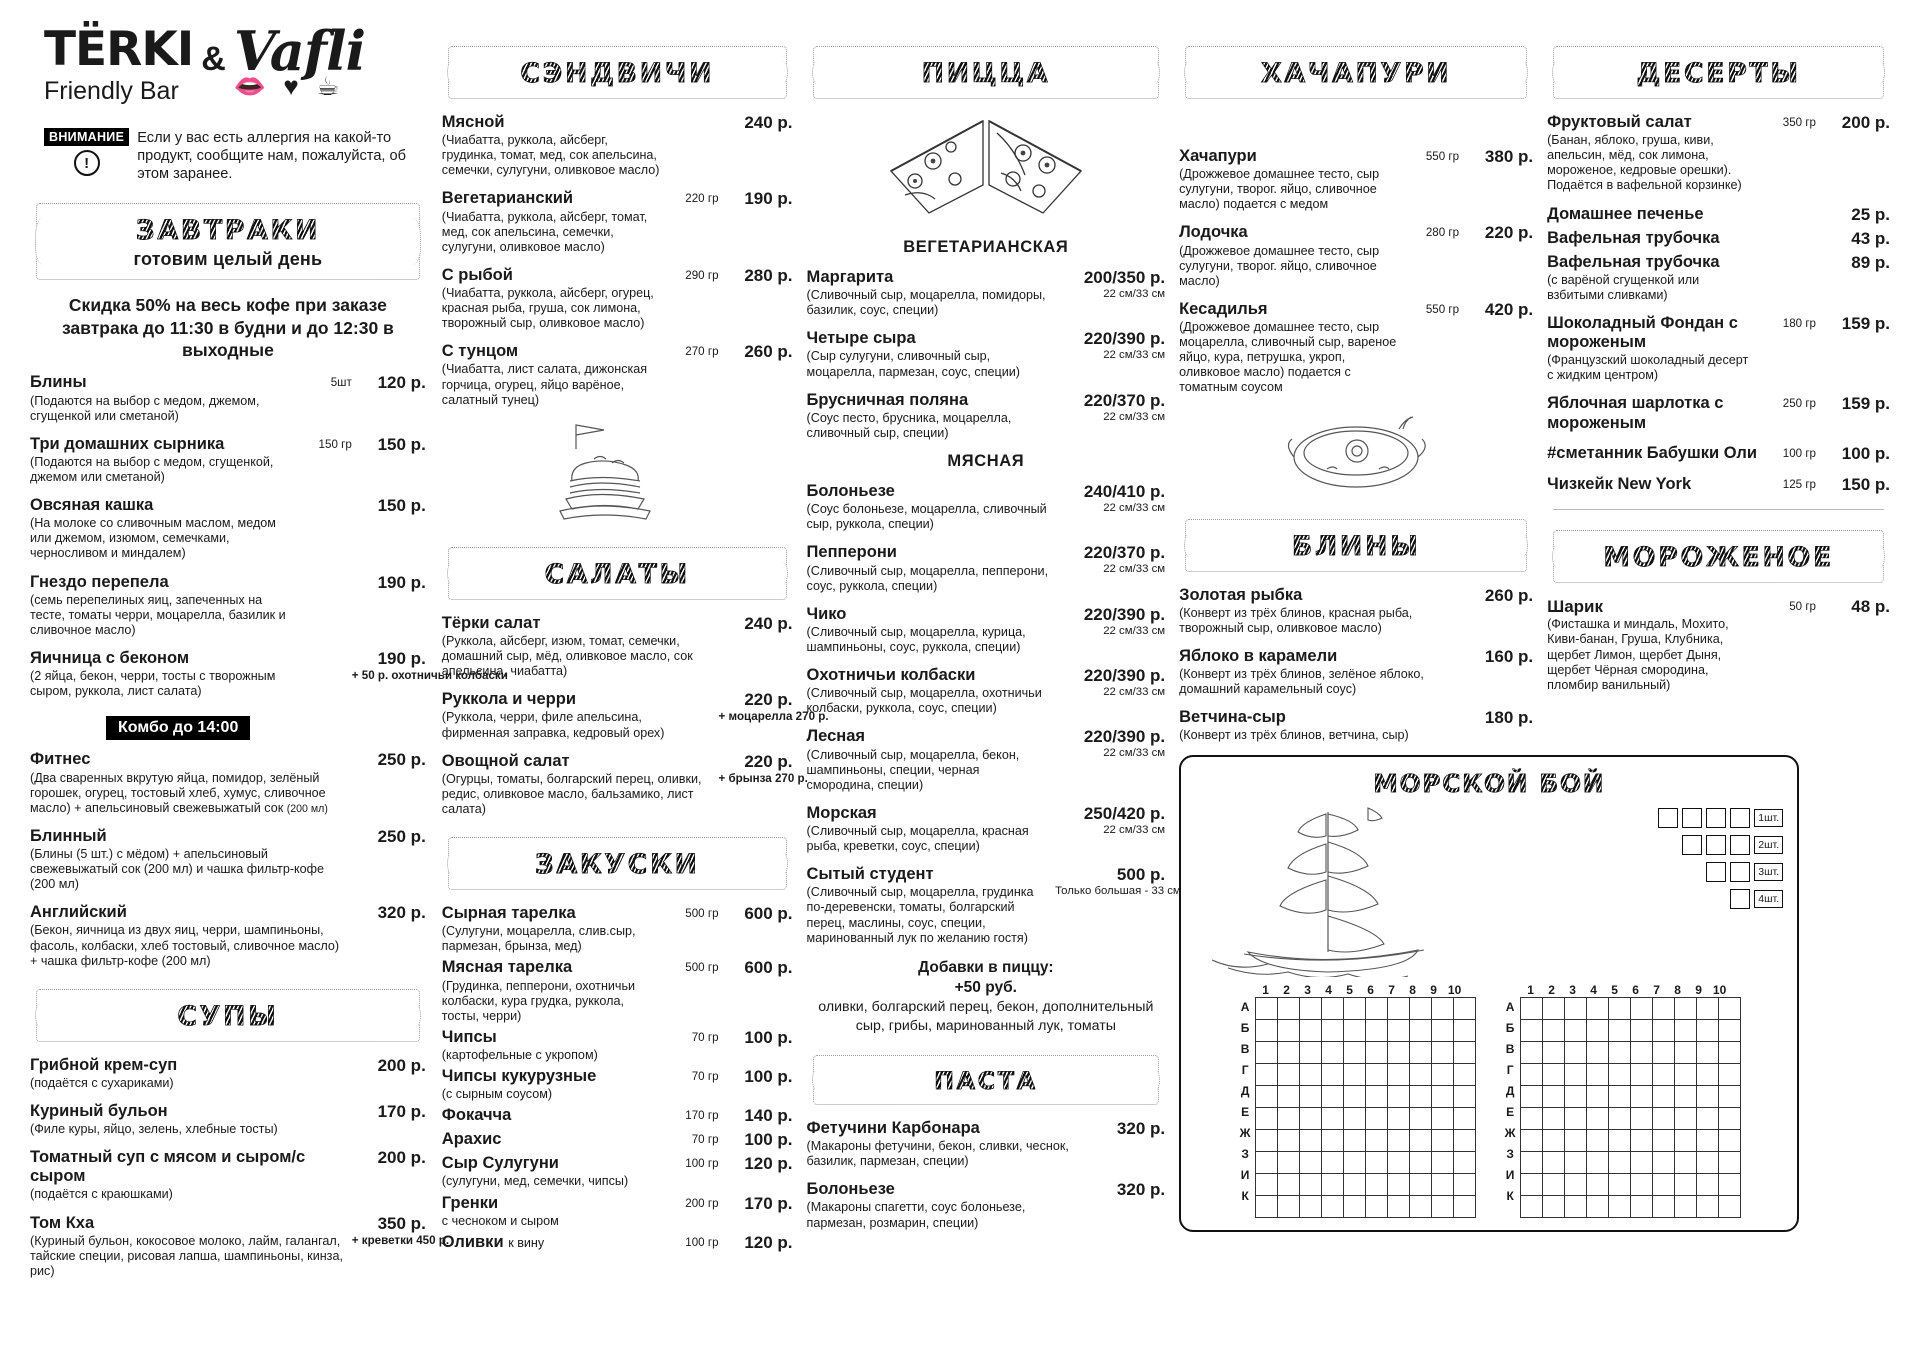 The height and width of the screenshot is (1366, 1920). I want to click on battleship-grid-right: 1 2 3 4 5 6 7 8 9 10 А Б, so click(1622, 1100).